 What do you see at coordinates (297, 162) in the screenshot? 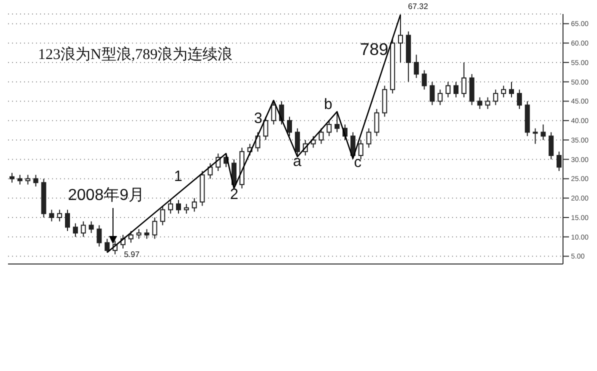
I see `annotation: a` at bounding box center [297, 162].